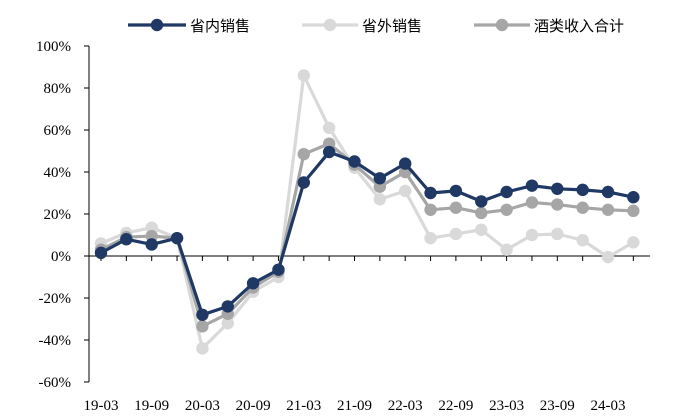 Image resolution: width=689 pixels, height=419 pixels. I want to click on x-tick-label: 21-09, so click(354, 406).